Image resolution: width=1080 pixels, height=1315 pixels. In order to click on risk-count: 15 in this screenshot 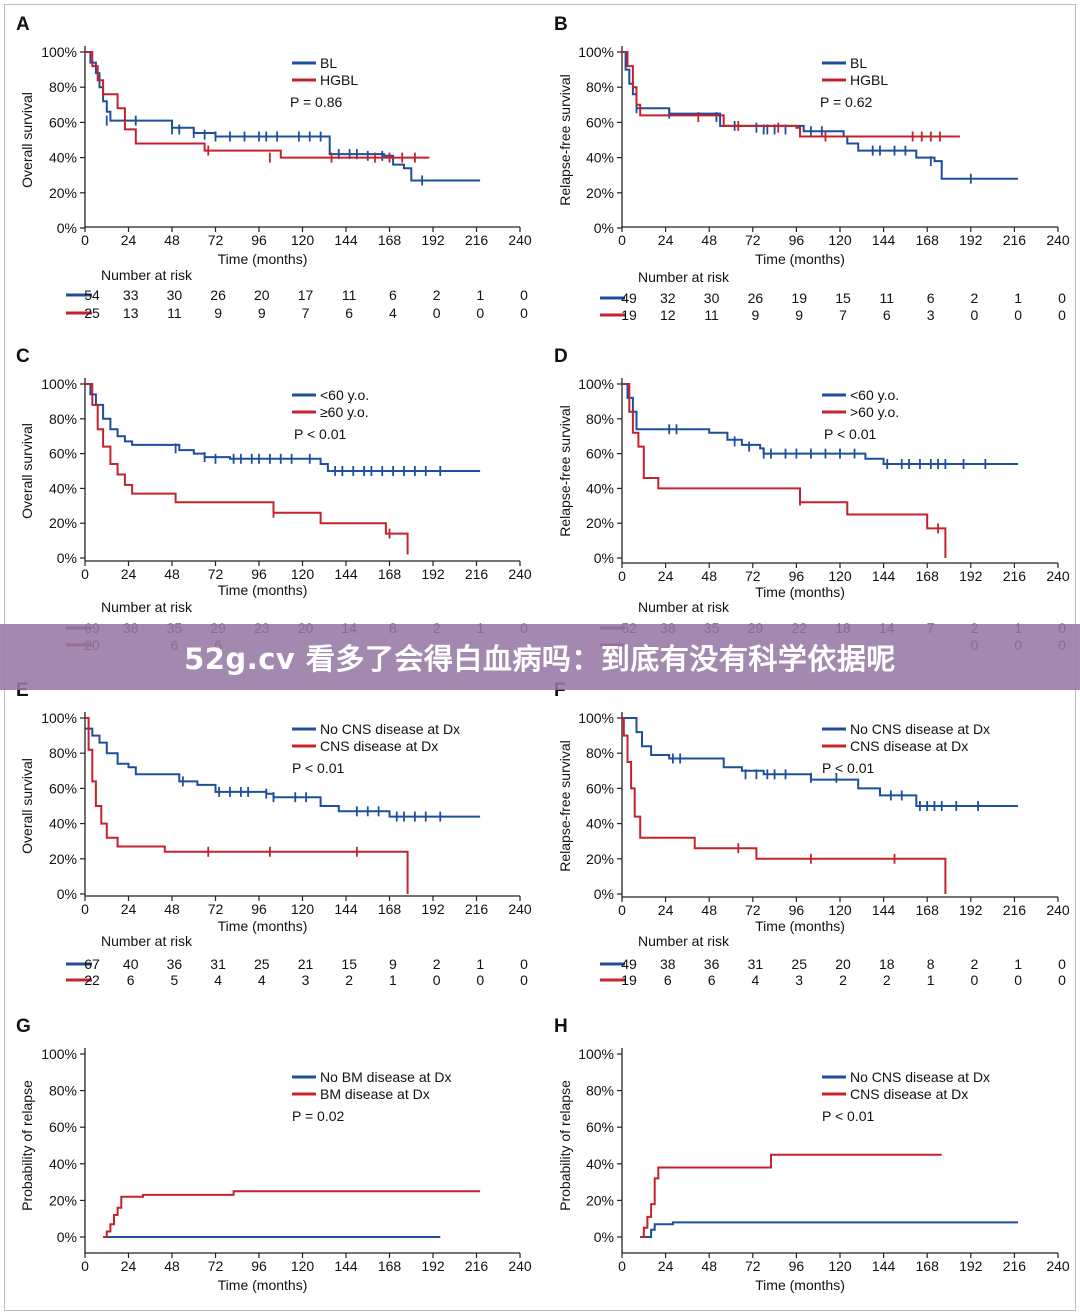, I will do `click(349, 964)`.